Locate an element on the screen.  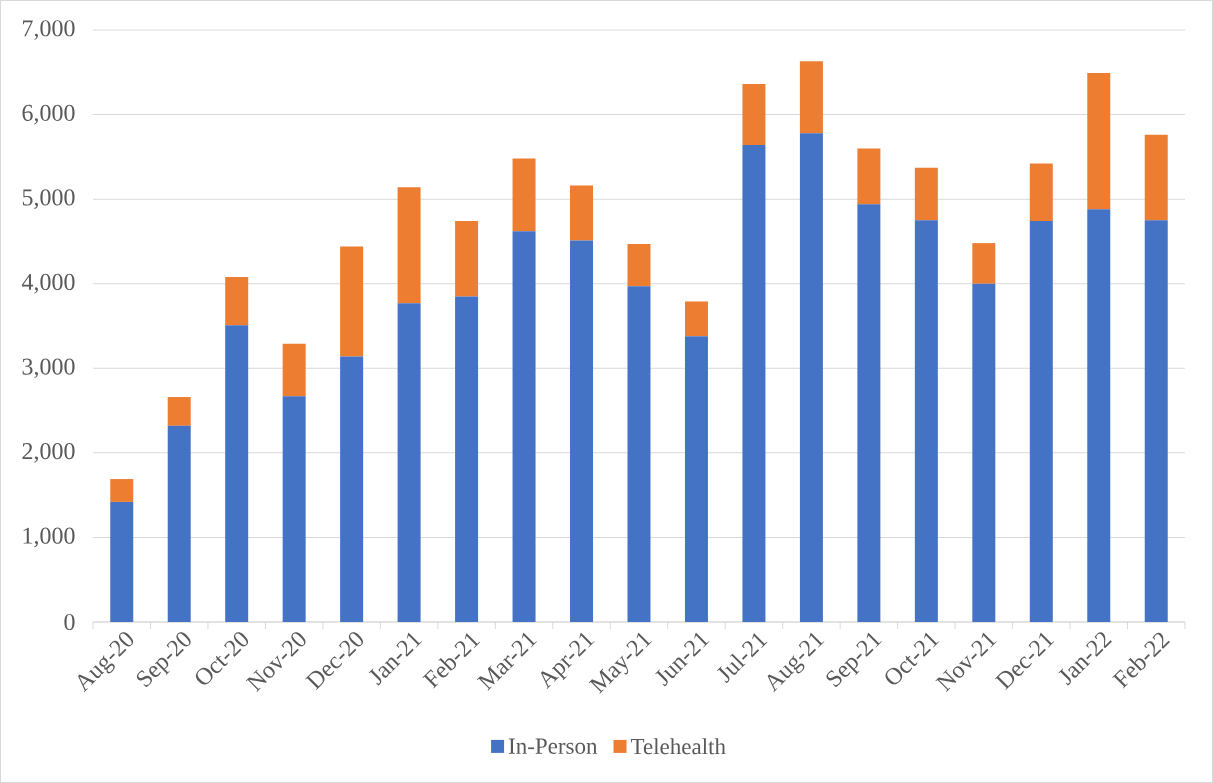
y-tick-label: 0 is located at coordinates (69, 622).